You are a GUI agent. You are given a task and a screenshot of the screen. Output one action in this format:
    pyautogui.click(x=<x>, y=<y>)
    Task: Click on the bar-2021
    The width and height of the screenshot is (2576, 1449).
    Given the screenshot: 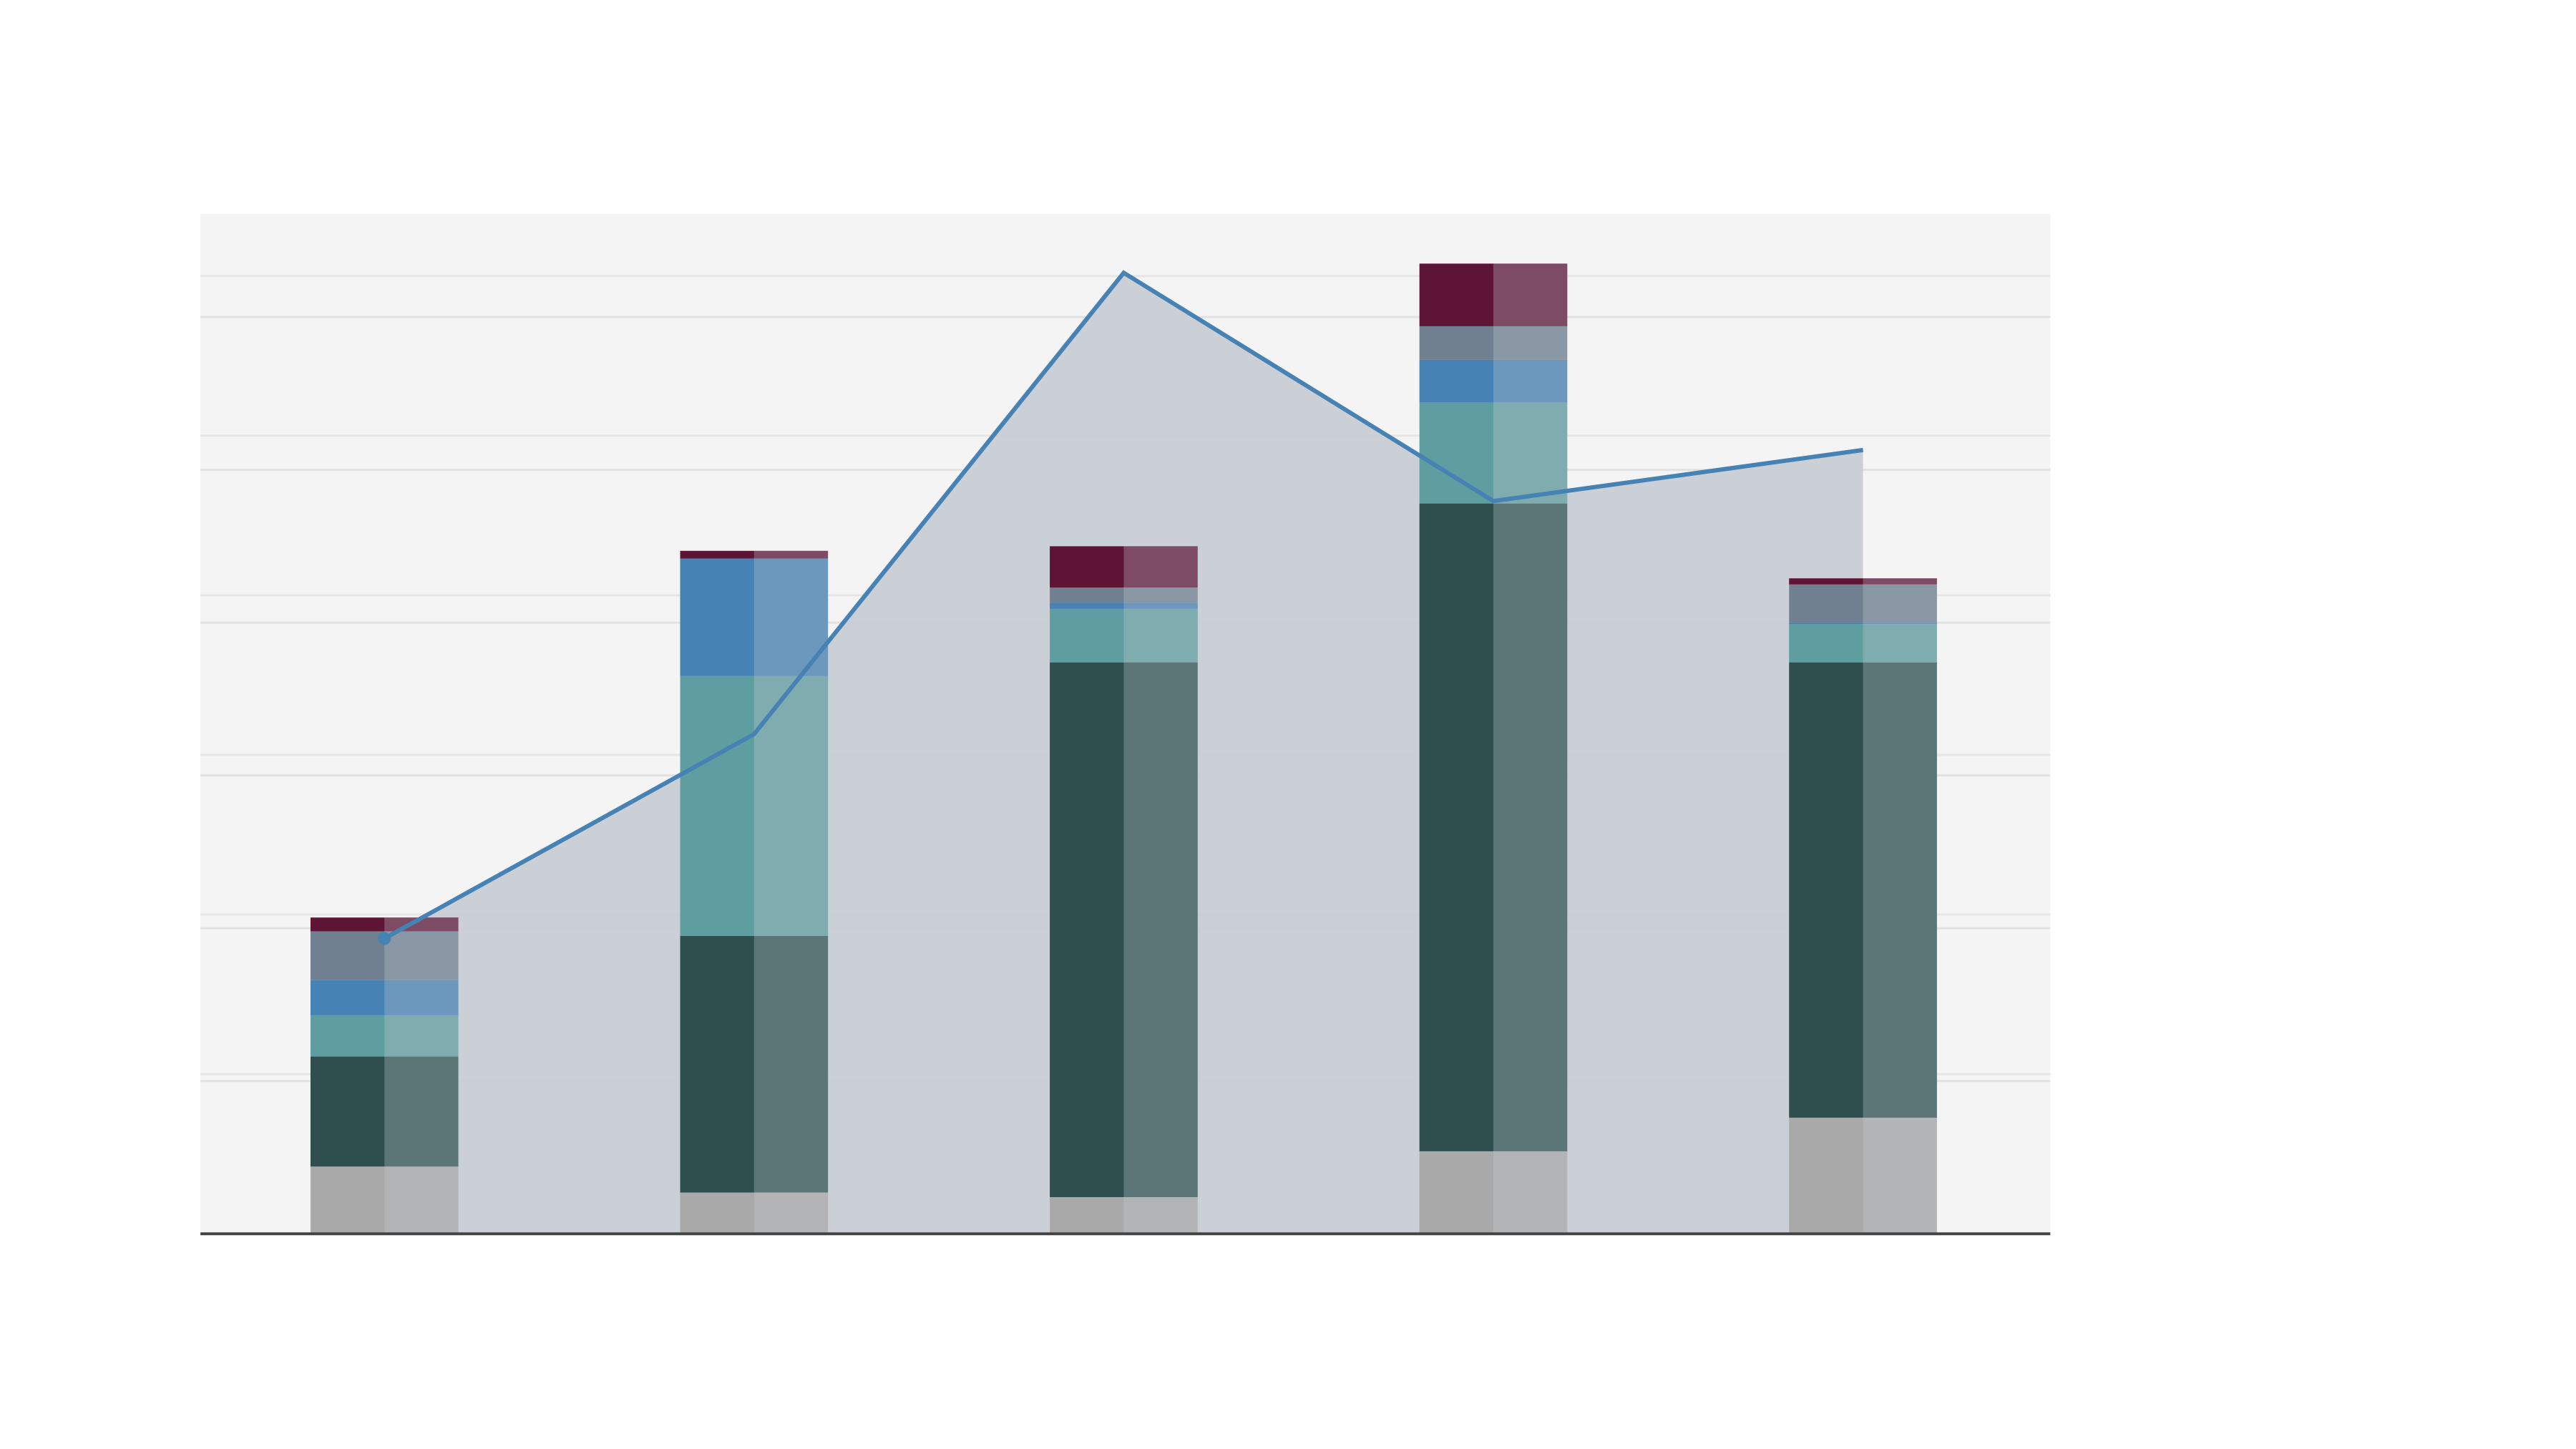 What is the action you would take?
    pyautogui.click(x=754, y=892)
    